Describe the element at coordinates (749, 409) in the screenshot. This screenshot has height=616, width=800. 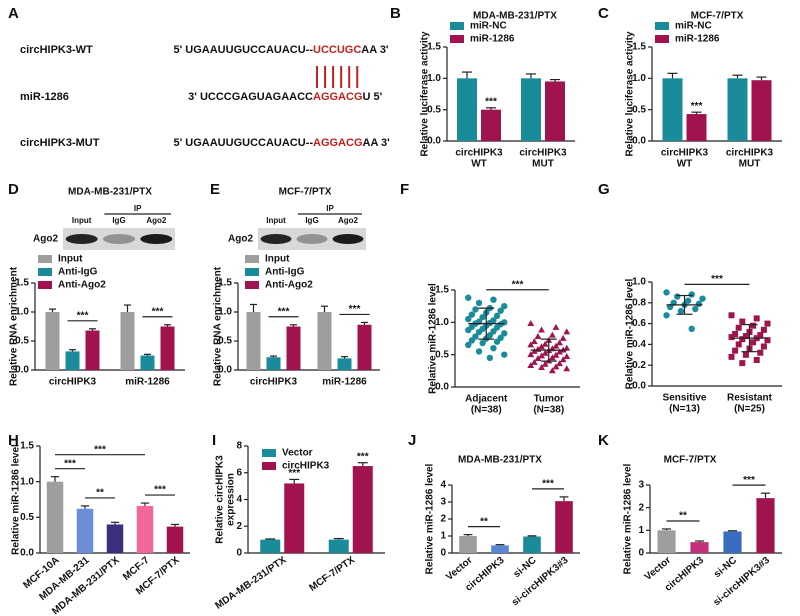
I see `x-tick-label: (N=25)` at that location.